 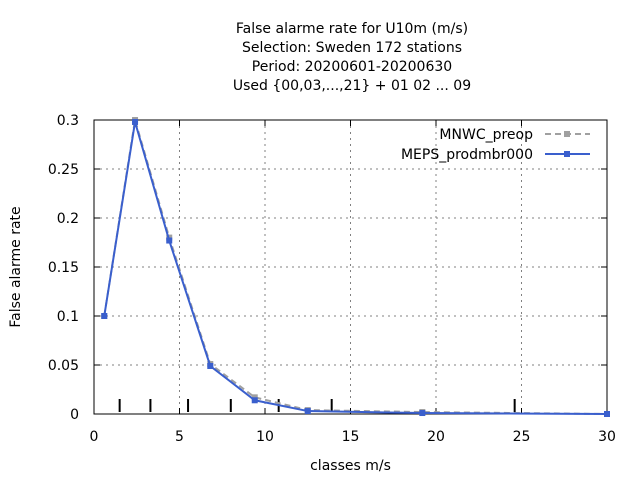 What do you see at coordinates (352, 86) in the screenshot?
I see `title-line: Used {00,03,...,21} + 01 02 ... 09` at bounding box center [352, 86].